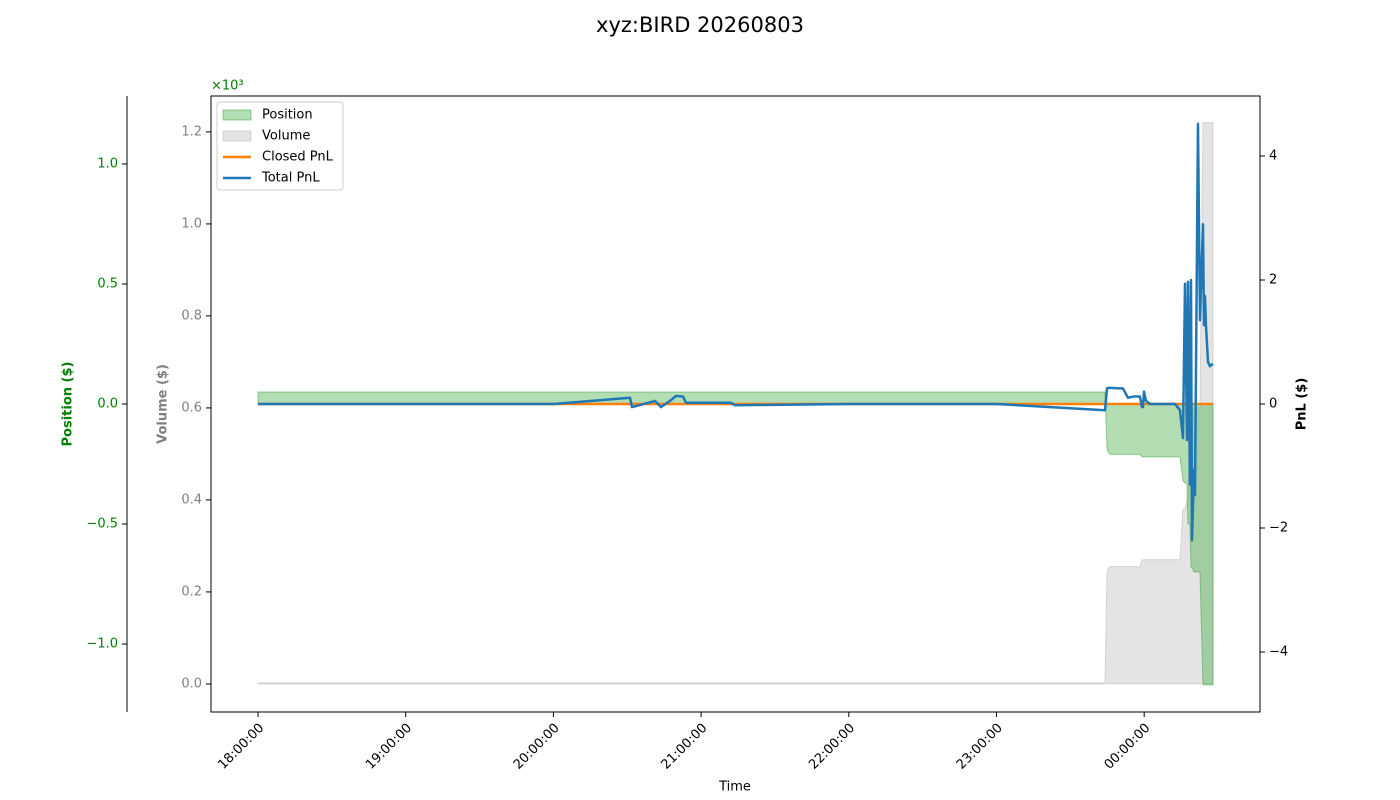 The height and width of the screenshot is (800, 1400). What do you see at coordinates (102, 524) in the screenshot?
I see `y-tick-label: −0.5` at bounding box center [102, 524].